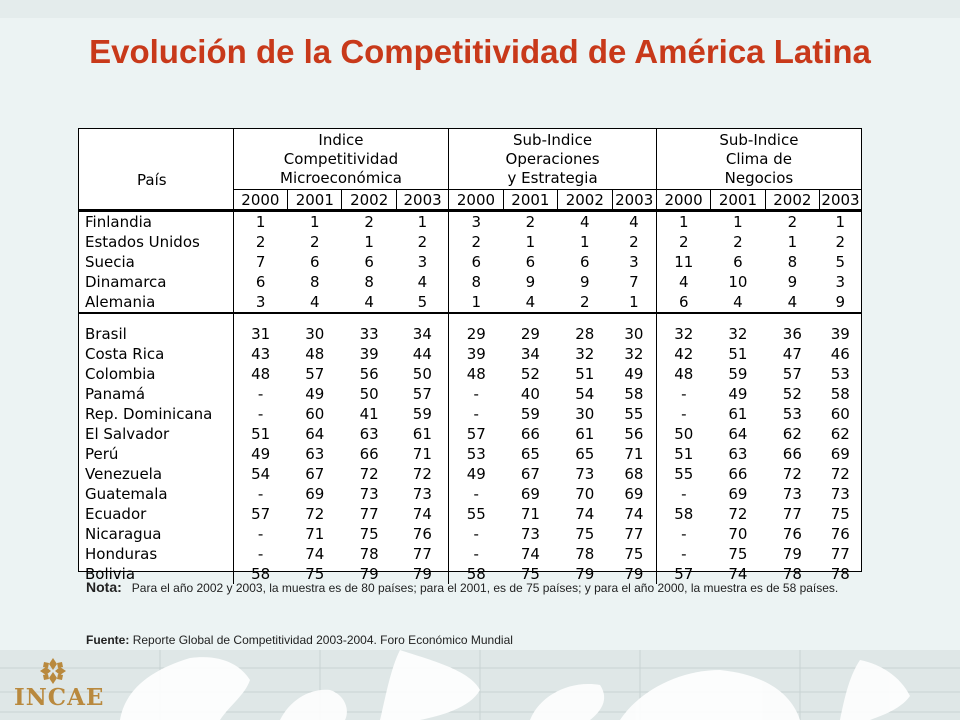  What do you see at coordinates (422, 434) in the screenshot?
I see `rank-cell: 61` at bounding box center [422, 434].